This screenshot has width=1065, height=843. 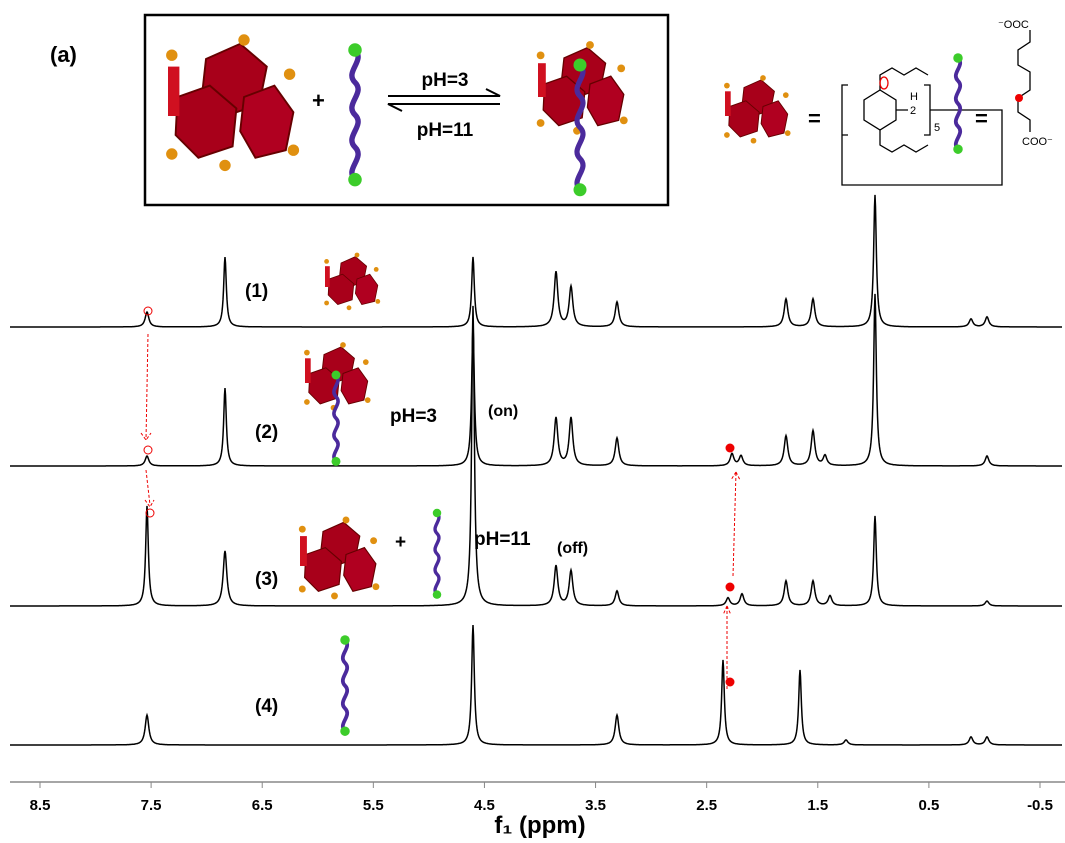 I want to click on axis-label: f₁ (ppm), so click(x=539, y=825).